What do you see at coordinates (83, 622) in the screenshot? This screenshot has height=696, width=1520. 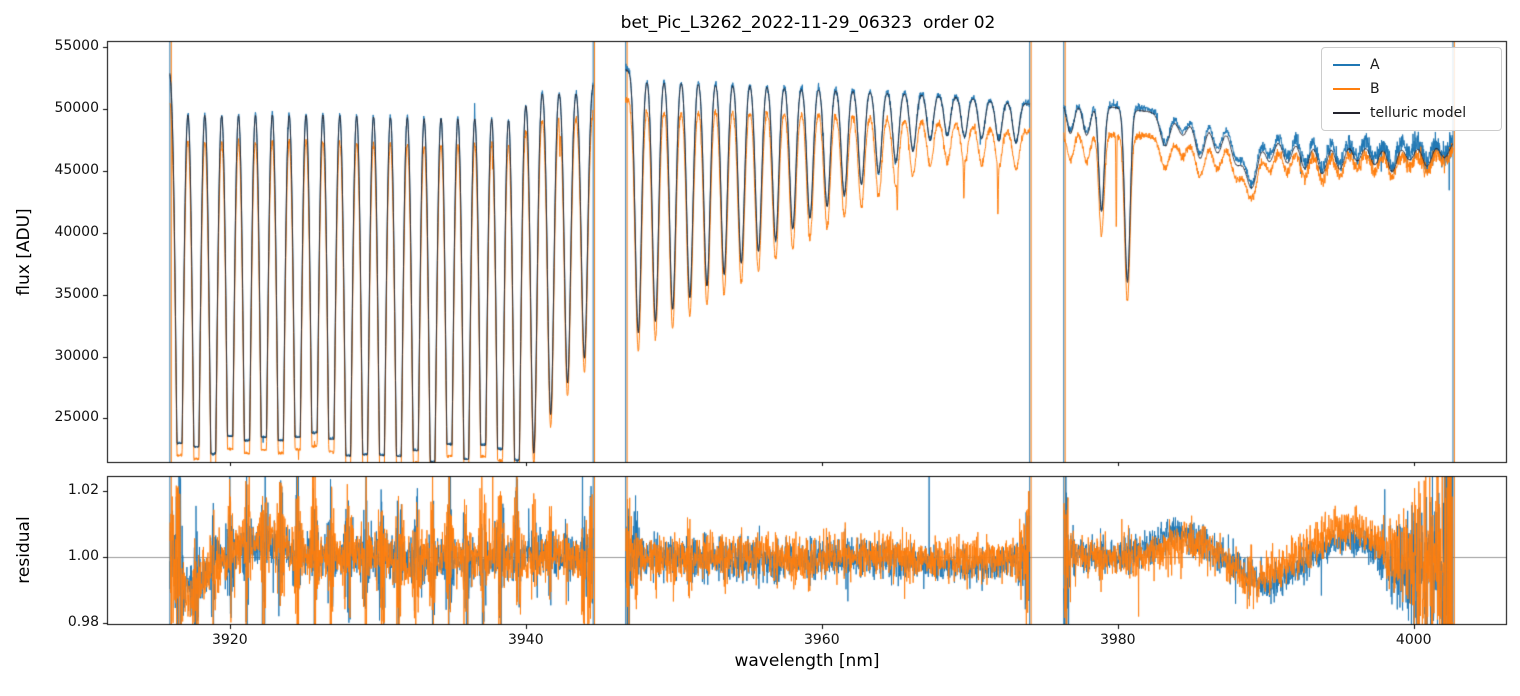 I see `residual-y-tick-label: 0.98` at bounding box center [83, 622].